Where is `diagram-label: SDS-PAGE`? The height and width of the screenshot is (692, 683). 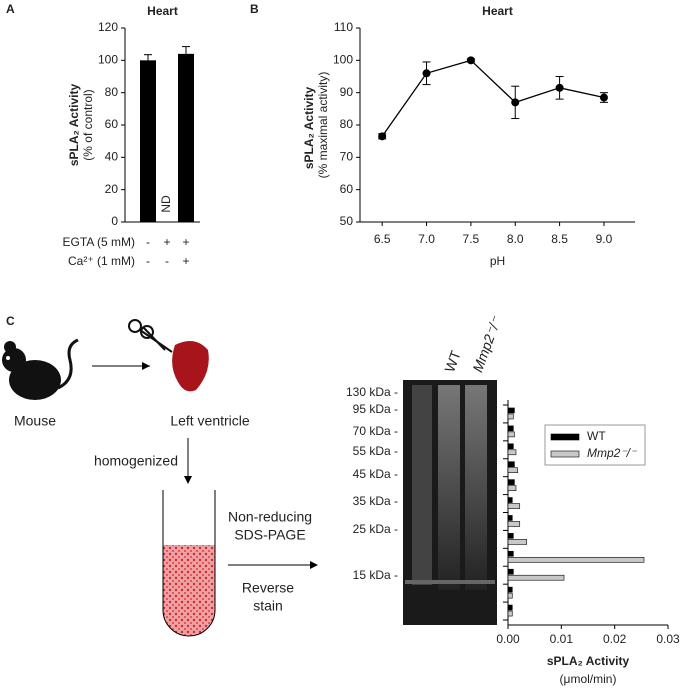 diagram-label: SDS-PAGE is located at coordinates (269, 535).